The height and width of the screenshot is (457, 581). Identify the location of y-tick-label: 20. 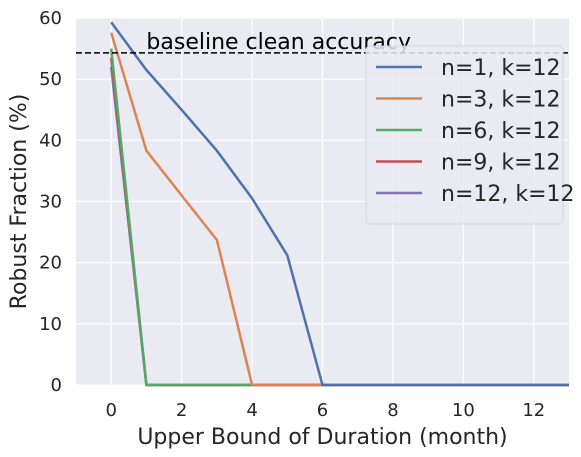
(50, 263).